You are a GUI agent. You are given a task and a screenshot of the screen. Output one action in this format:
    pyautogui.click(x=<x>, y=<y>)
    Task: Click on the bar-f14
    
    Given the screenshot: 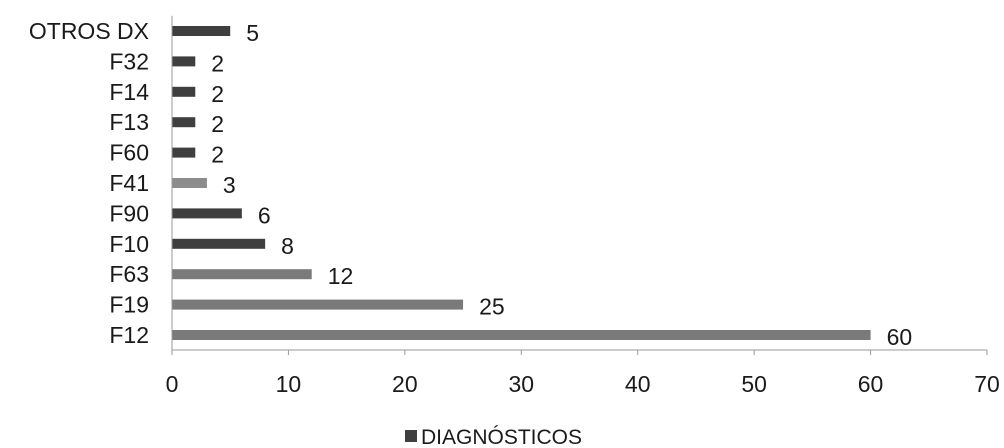 What is the action you would take?
    pyautogui.click(x=184, y=91)
    